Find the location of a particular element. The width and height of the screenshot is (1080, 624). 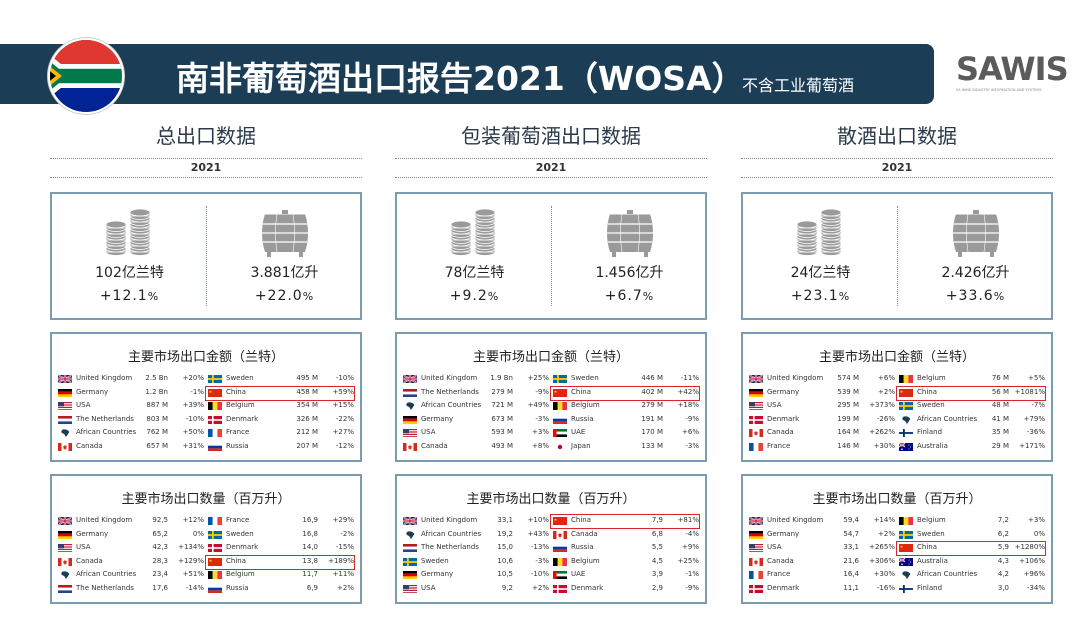

market-name: Canada is located at coordinates (89, 445).